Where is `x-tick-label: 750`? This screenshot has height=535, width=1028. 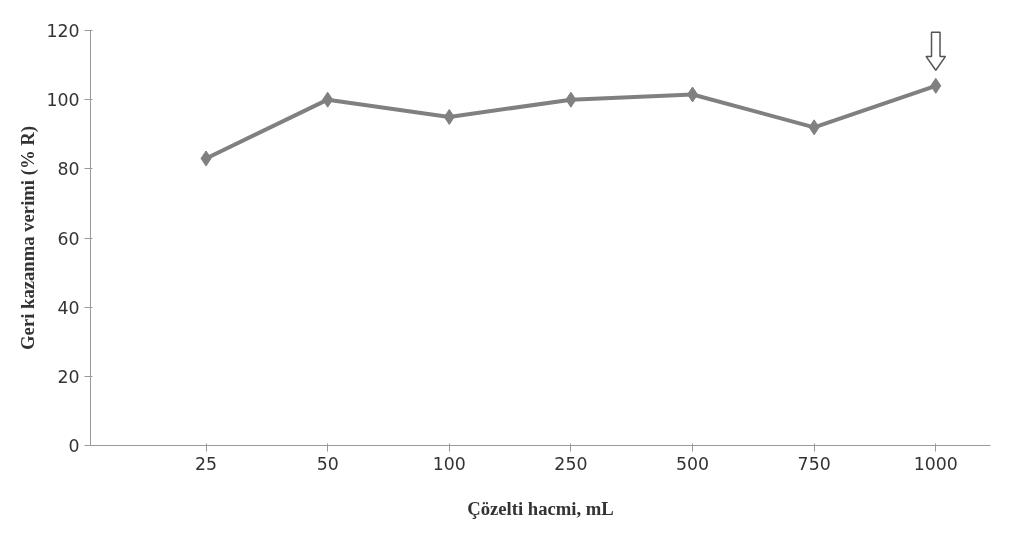
x-tick-label: 750 is located at coordinates (814, 463).